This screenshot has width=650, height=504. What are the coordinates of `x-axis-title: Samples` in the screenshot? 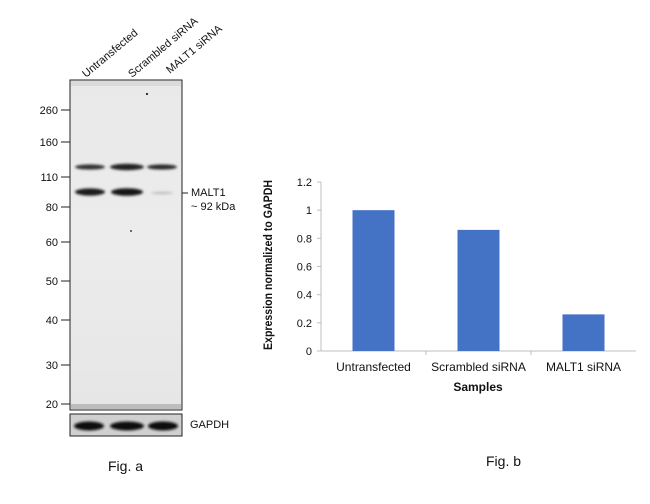 It's located at (478, 387).